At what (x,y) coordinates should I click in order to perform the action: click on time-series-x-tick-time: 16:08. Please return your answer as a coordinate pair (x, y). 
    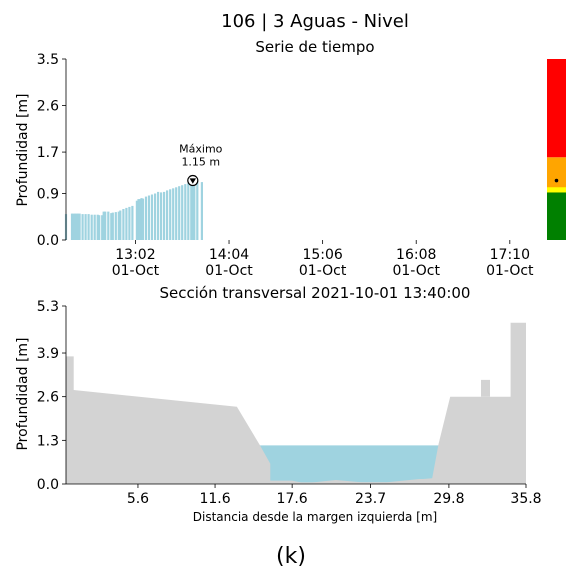
    Looking at the image, I should click on (416, 255).